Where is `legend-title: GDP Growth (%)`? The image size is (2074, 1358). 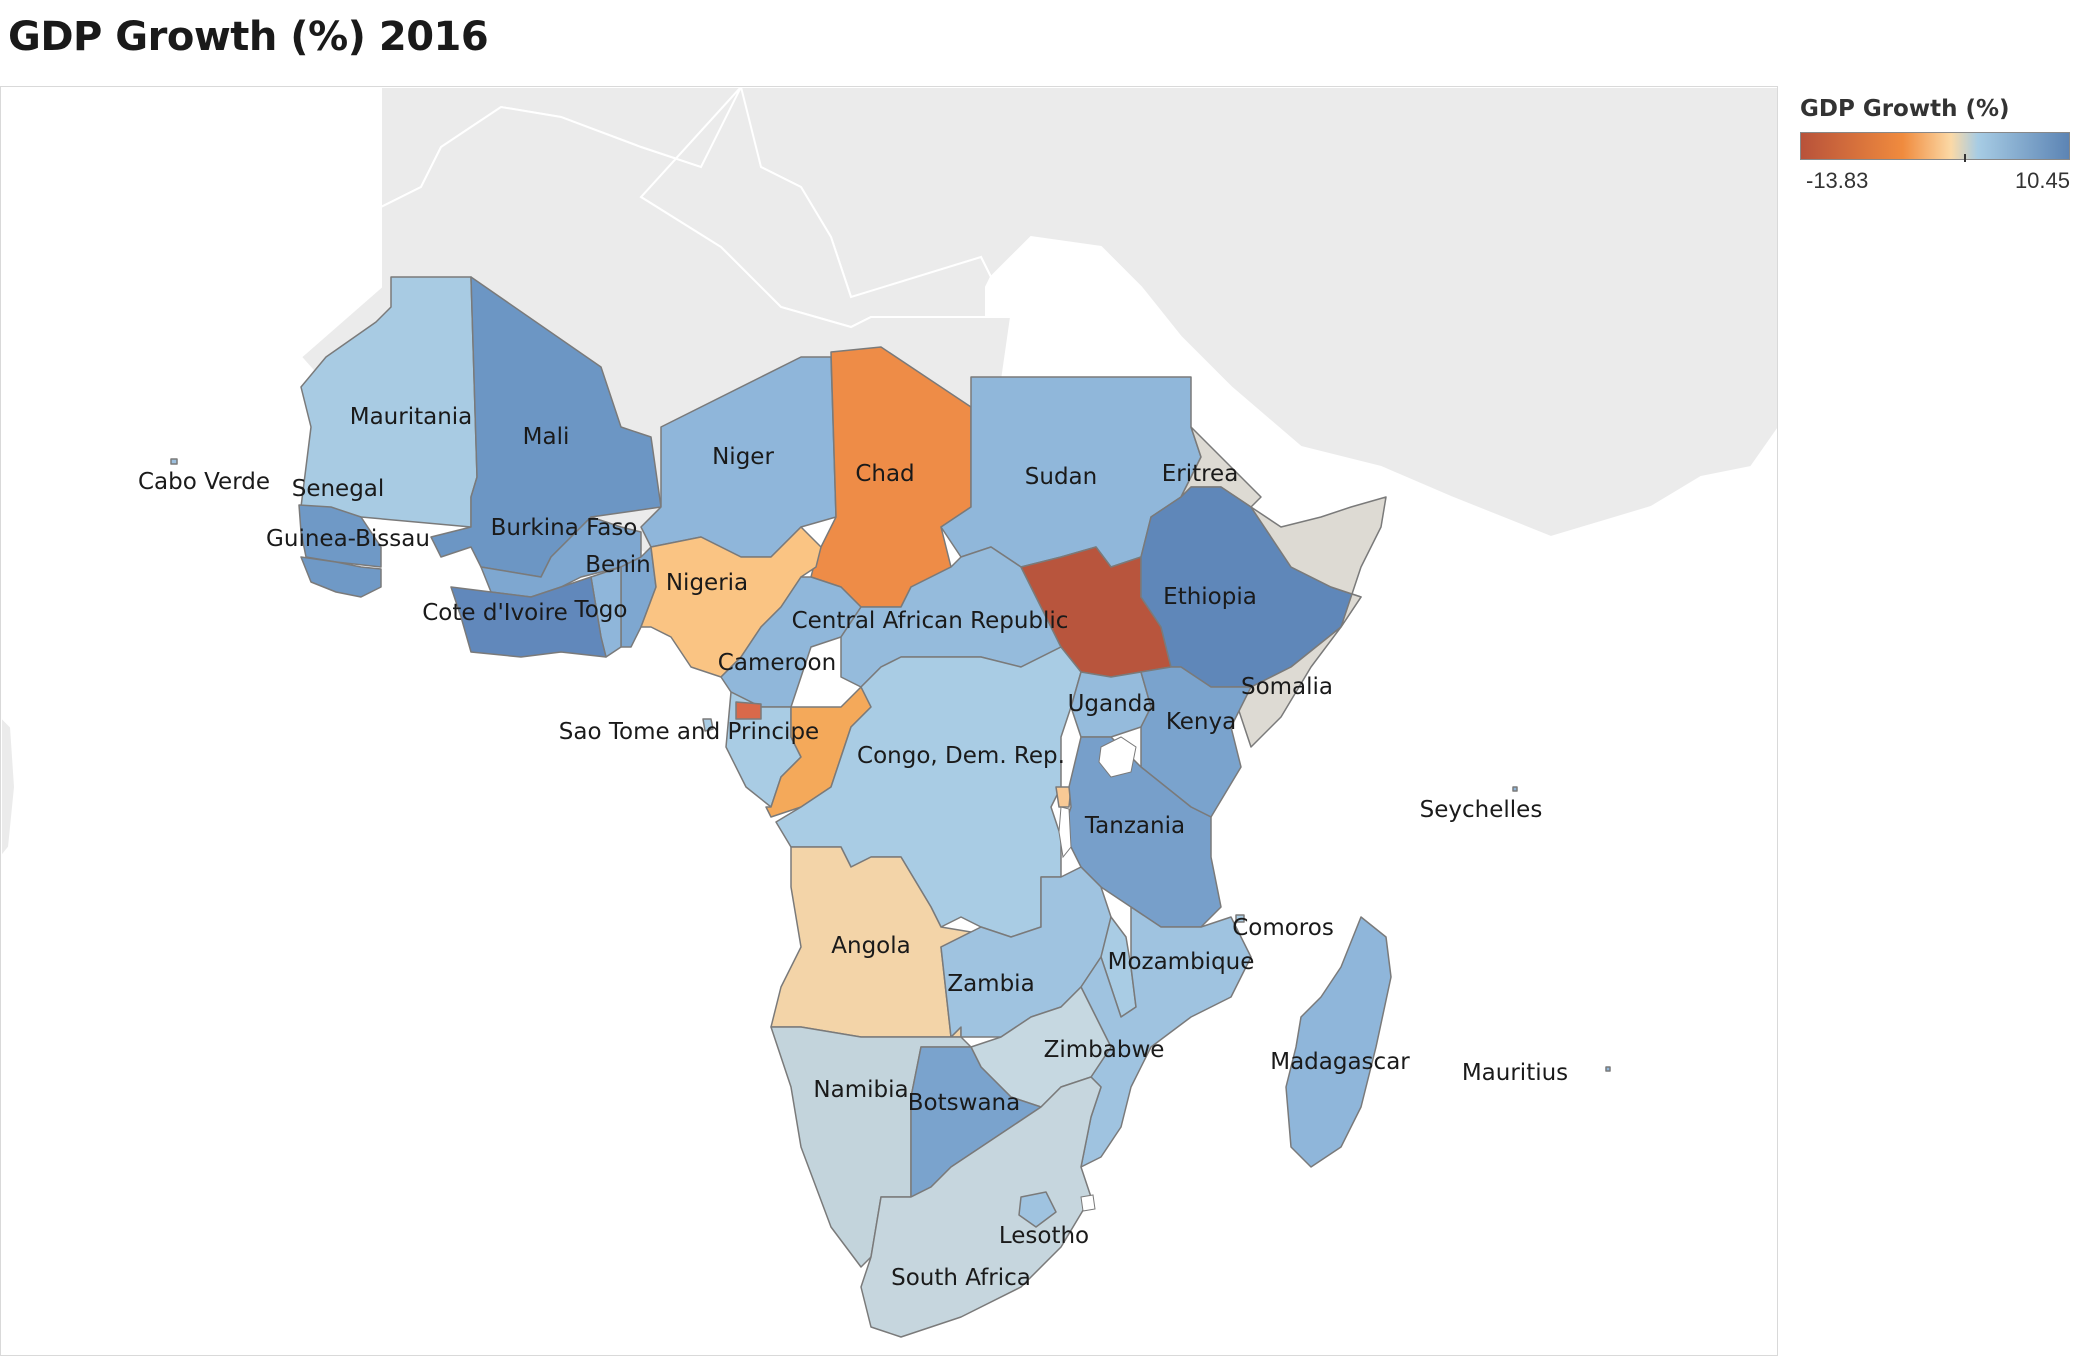
legend-title: GDP Growth (%) is located at coordinates (1905, 109).